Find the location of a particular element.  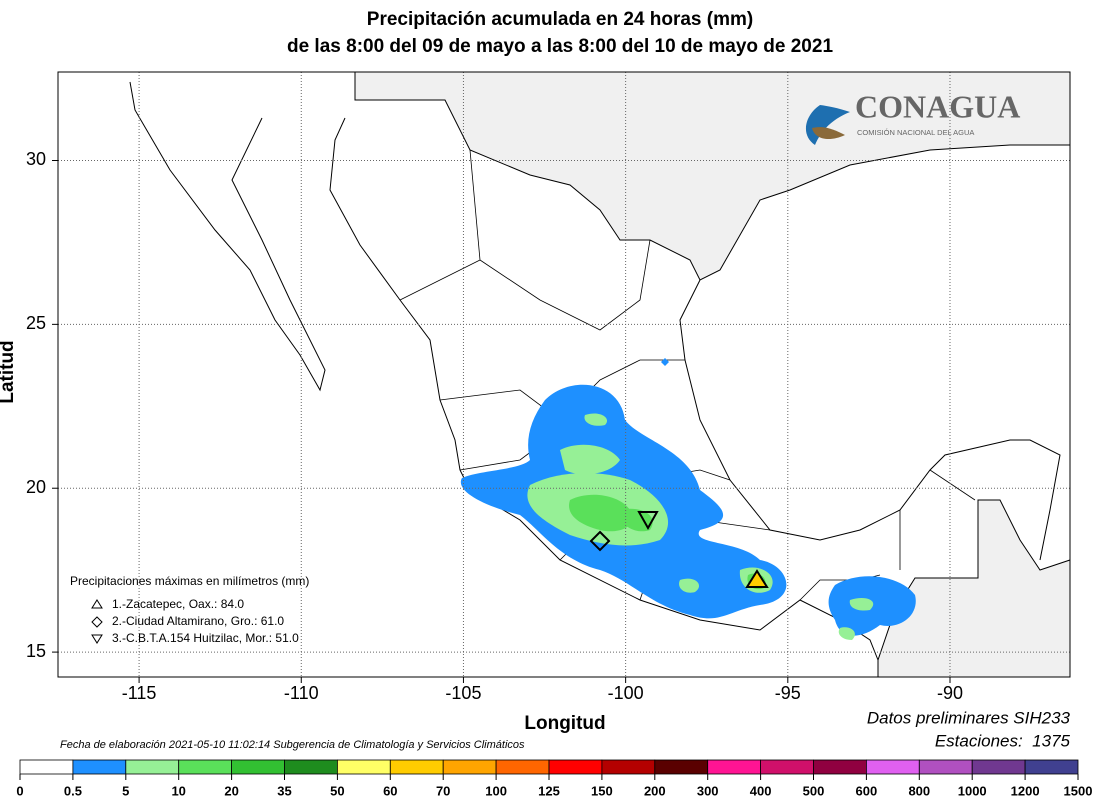

colorbar-label: 0 is located at coordinates (19, 790).